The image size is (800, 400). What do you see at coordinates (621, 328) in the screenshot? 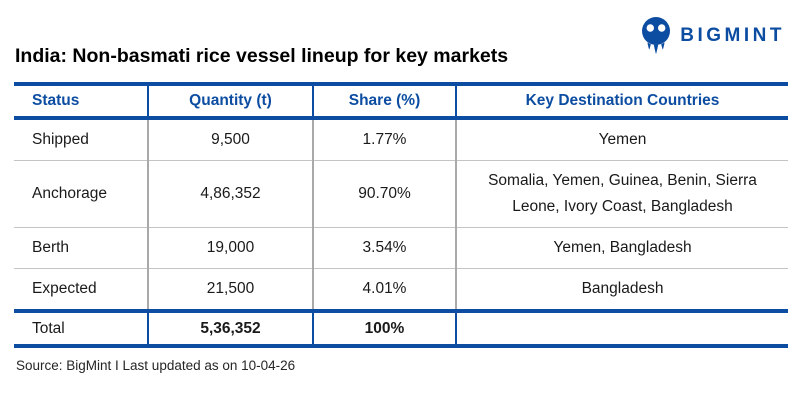
I see `total-destinations-cell` at bounding box center [621, 328].